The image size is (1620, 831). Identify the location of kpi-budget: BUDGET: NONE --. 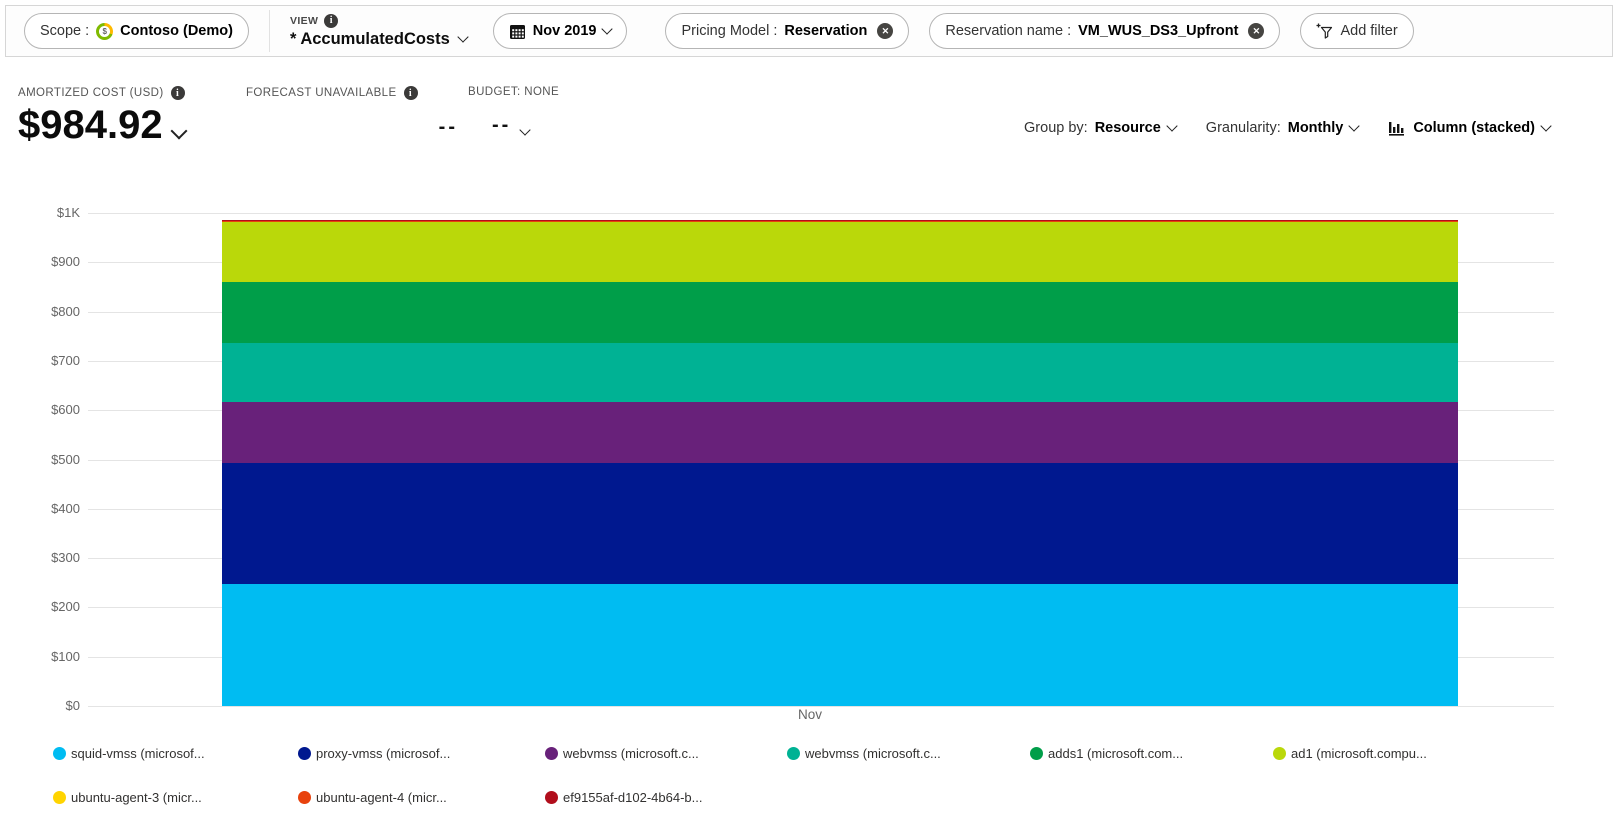
(513, 116).